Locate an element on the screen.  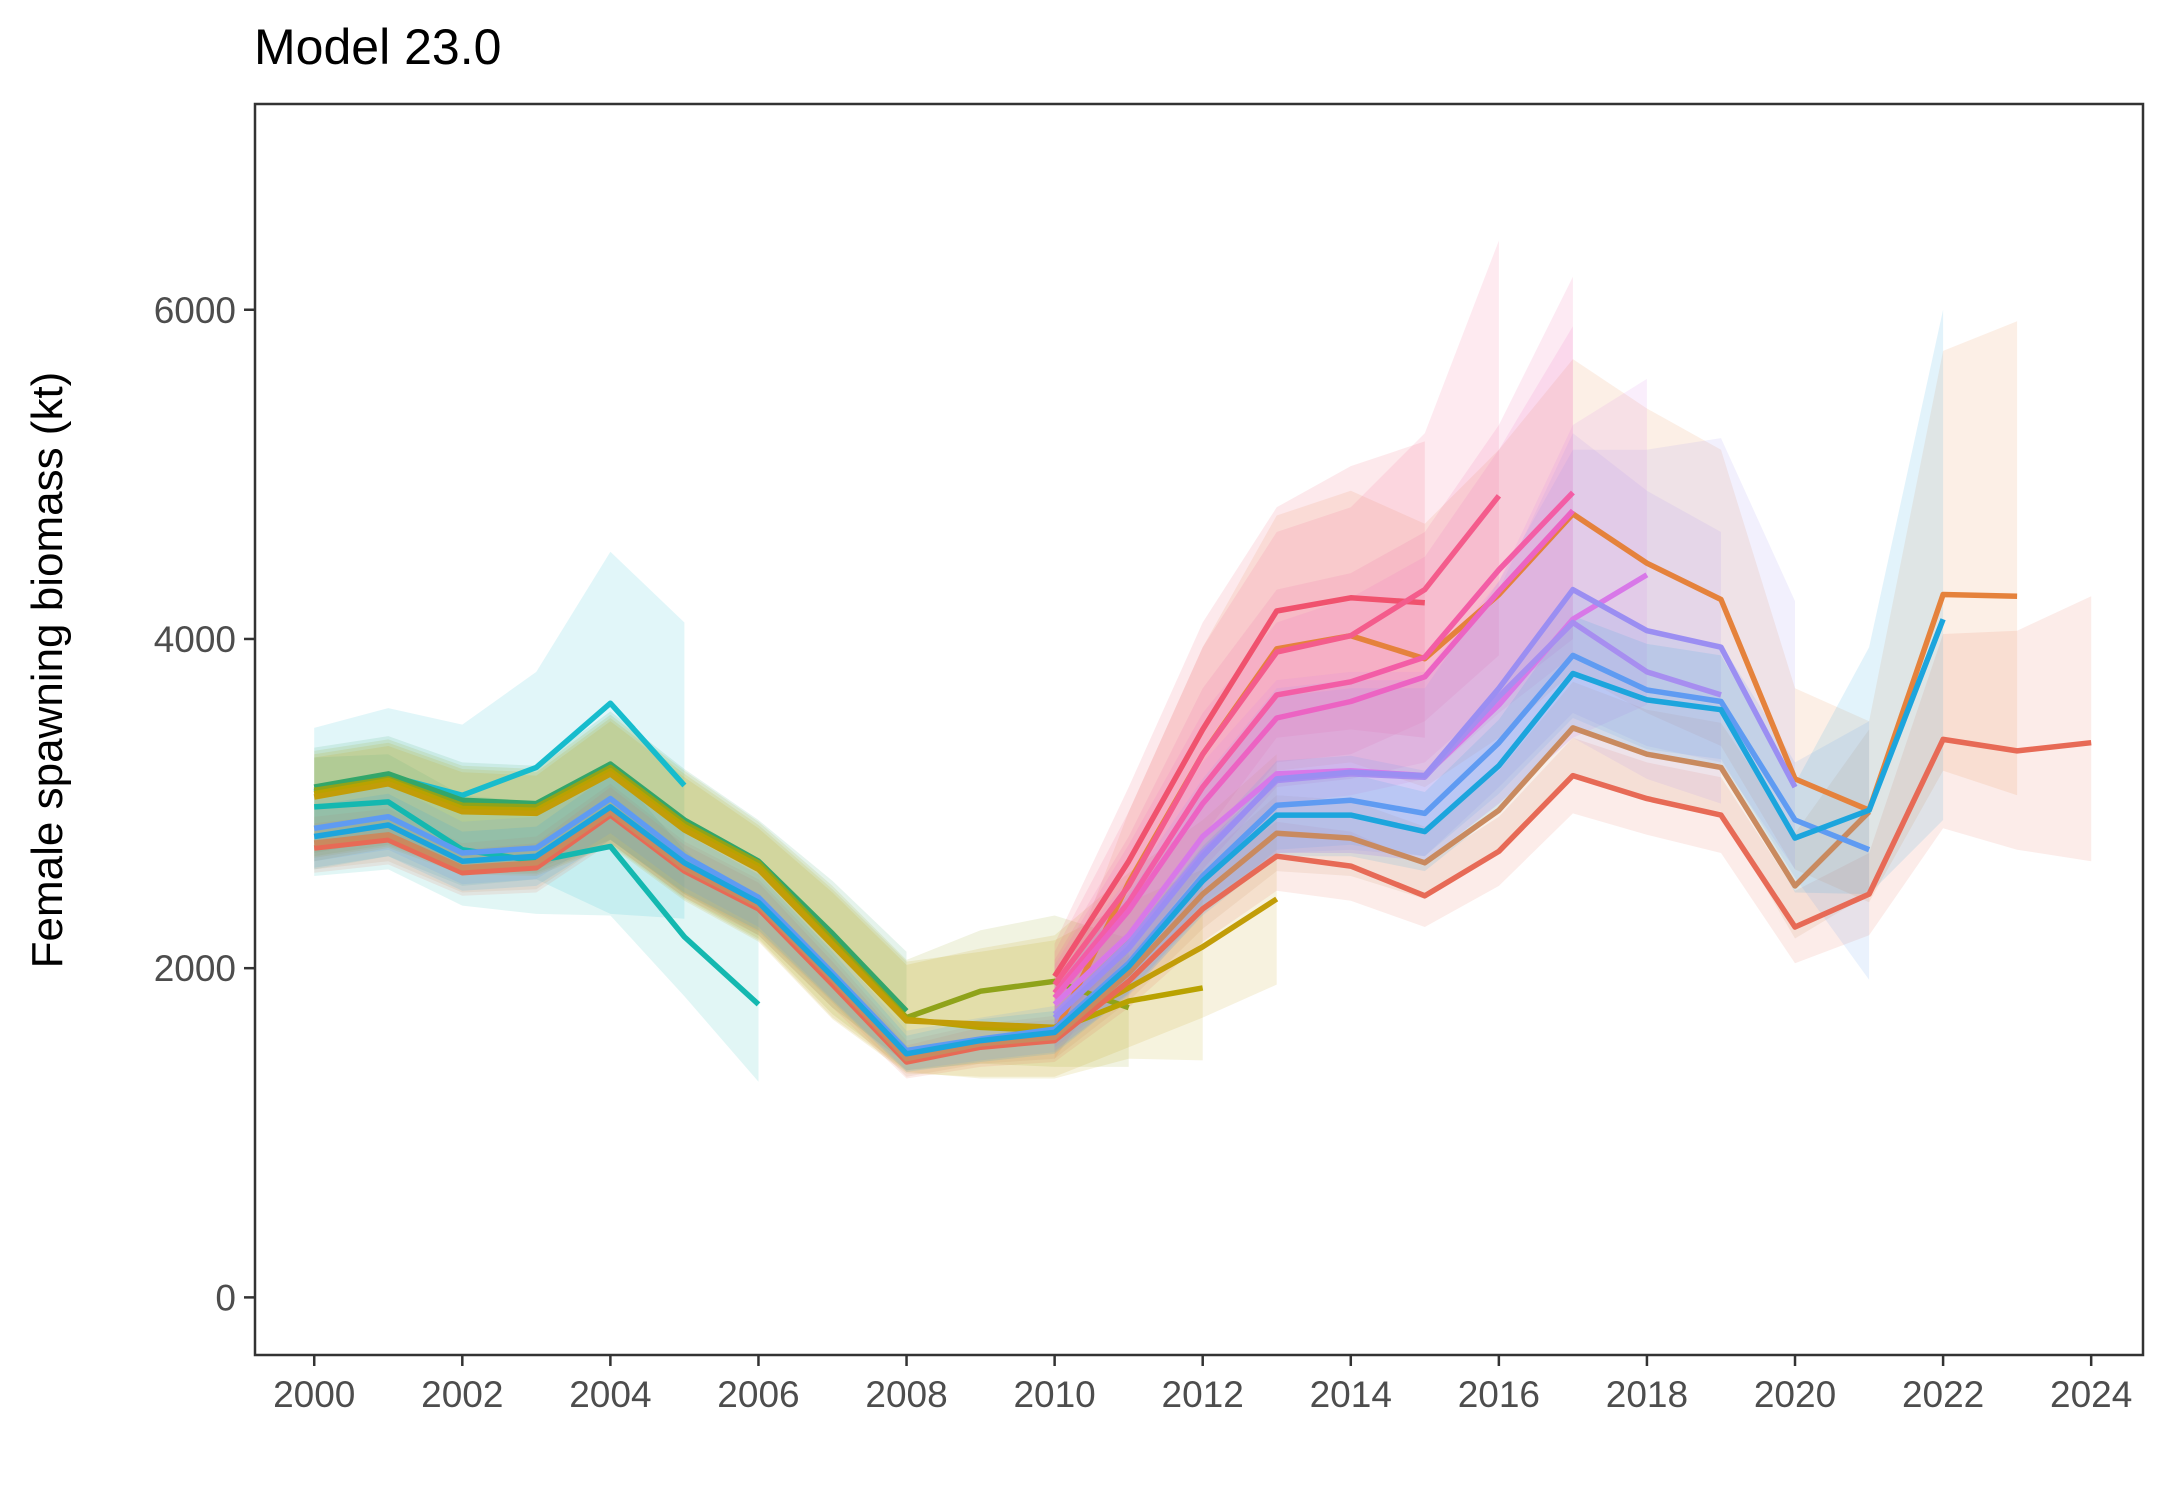
series-12-line is located at coordinates (1313, 742).